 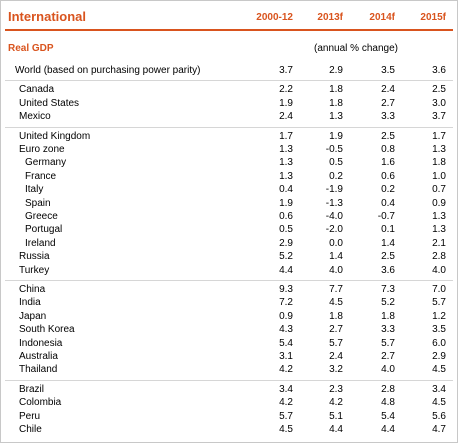 I want to click on row-label: Indonesia, so click(x=41, y=343).